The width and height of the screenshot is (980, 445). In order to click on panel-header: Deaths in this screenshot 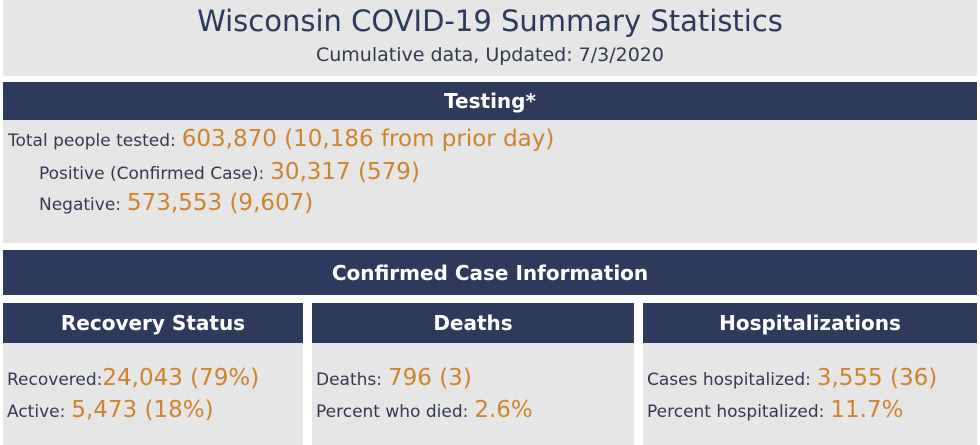, I will do `click(473, 323)`.